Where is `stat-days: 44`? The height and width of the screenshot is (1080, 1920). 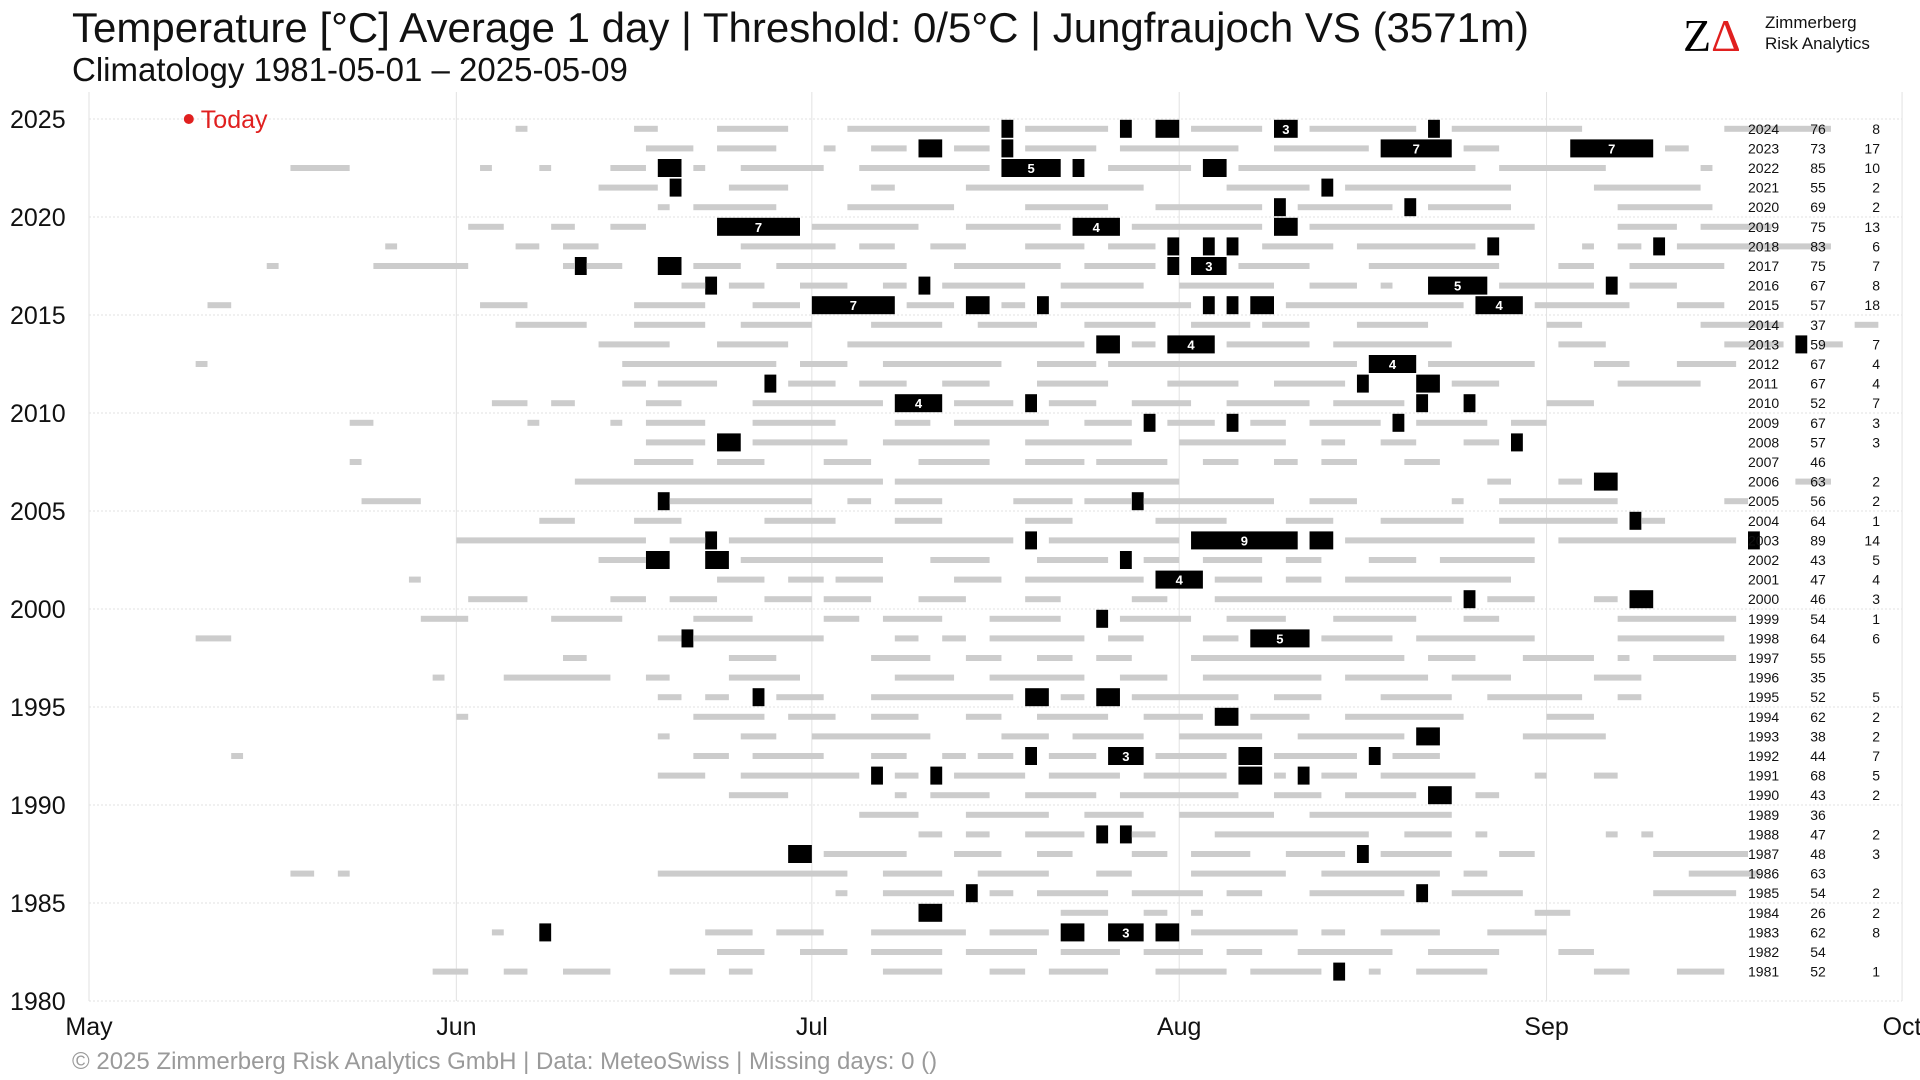 stat-days: 44 is located at coordinates (1818, 756).